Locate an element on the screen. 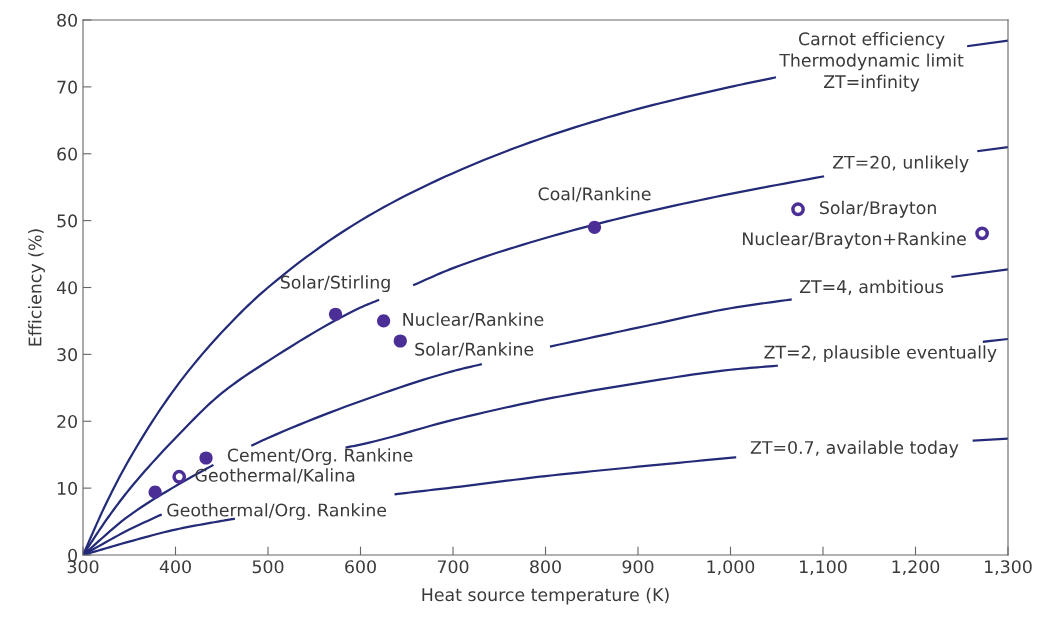  x-axis-title: Heat source temperature (K) is located at coordinates (545, 596).